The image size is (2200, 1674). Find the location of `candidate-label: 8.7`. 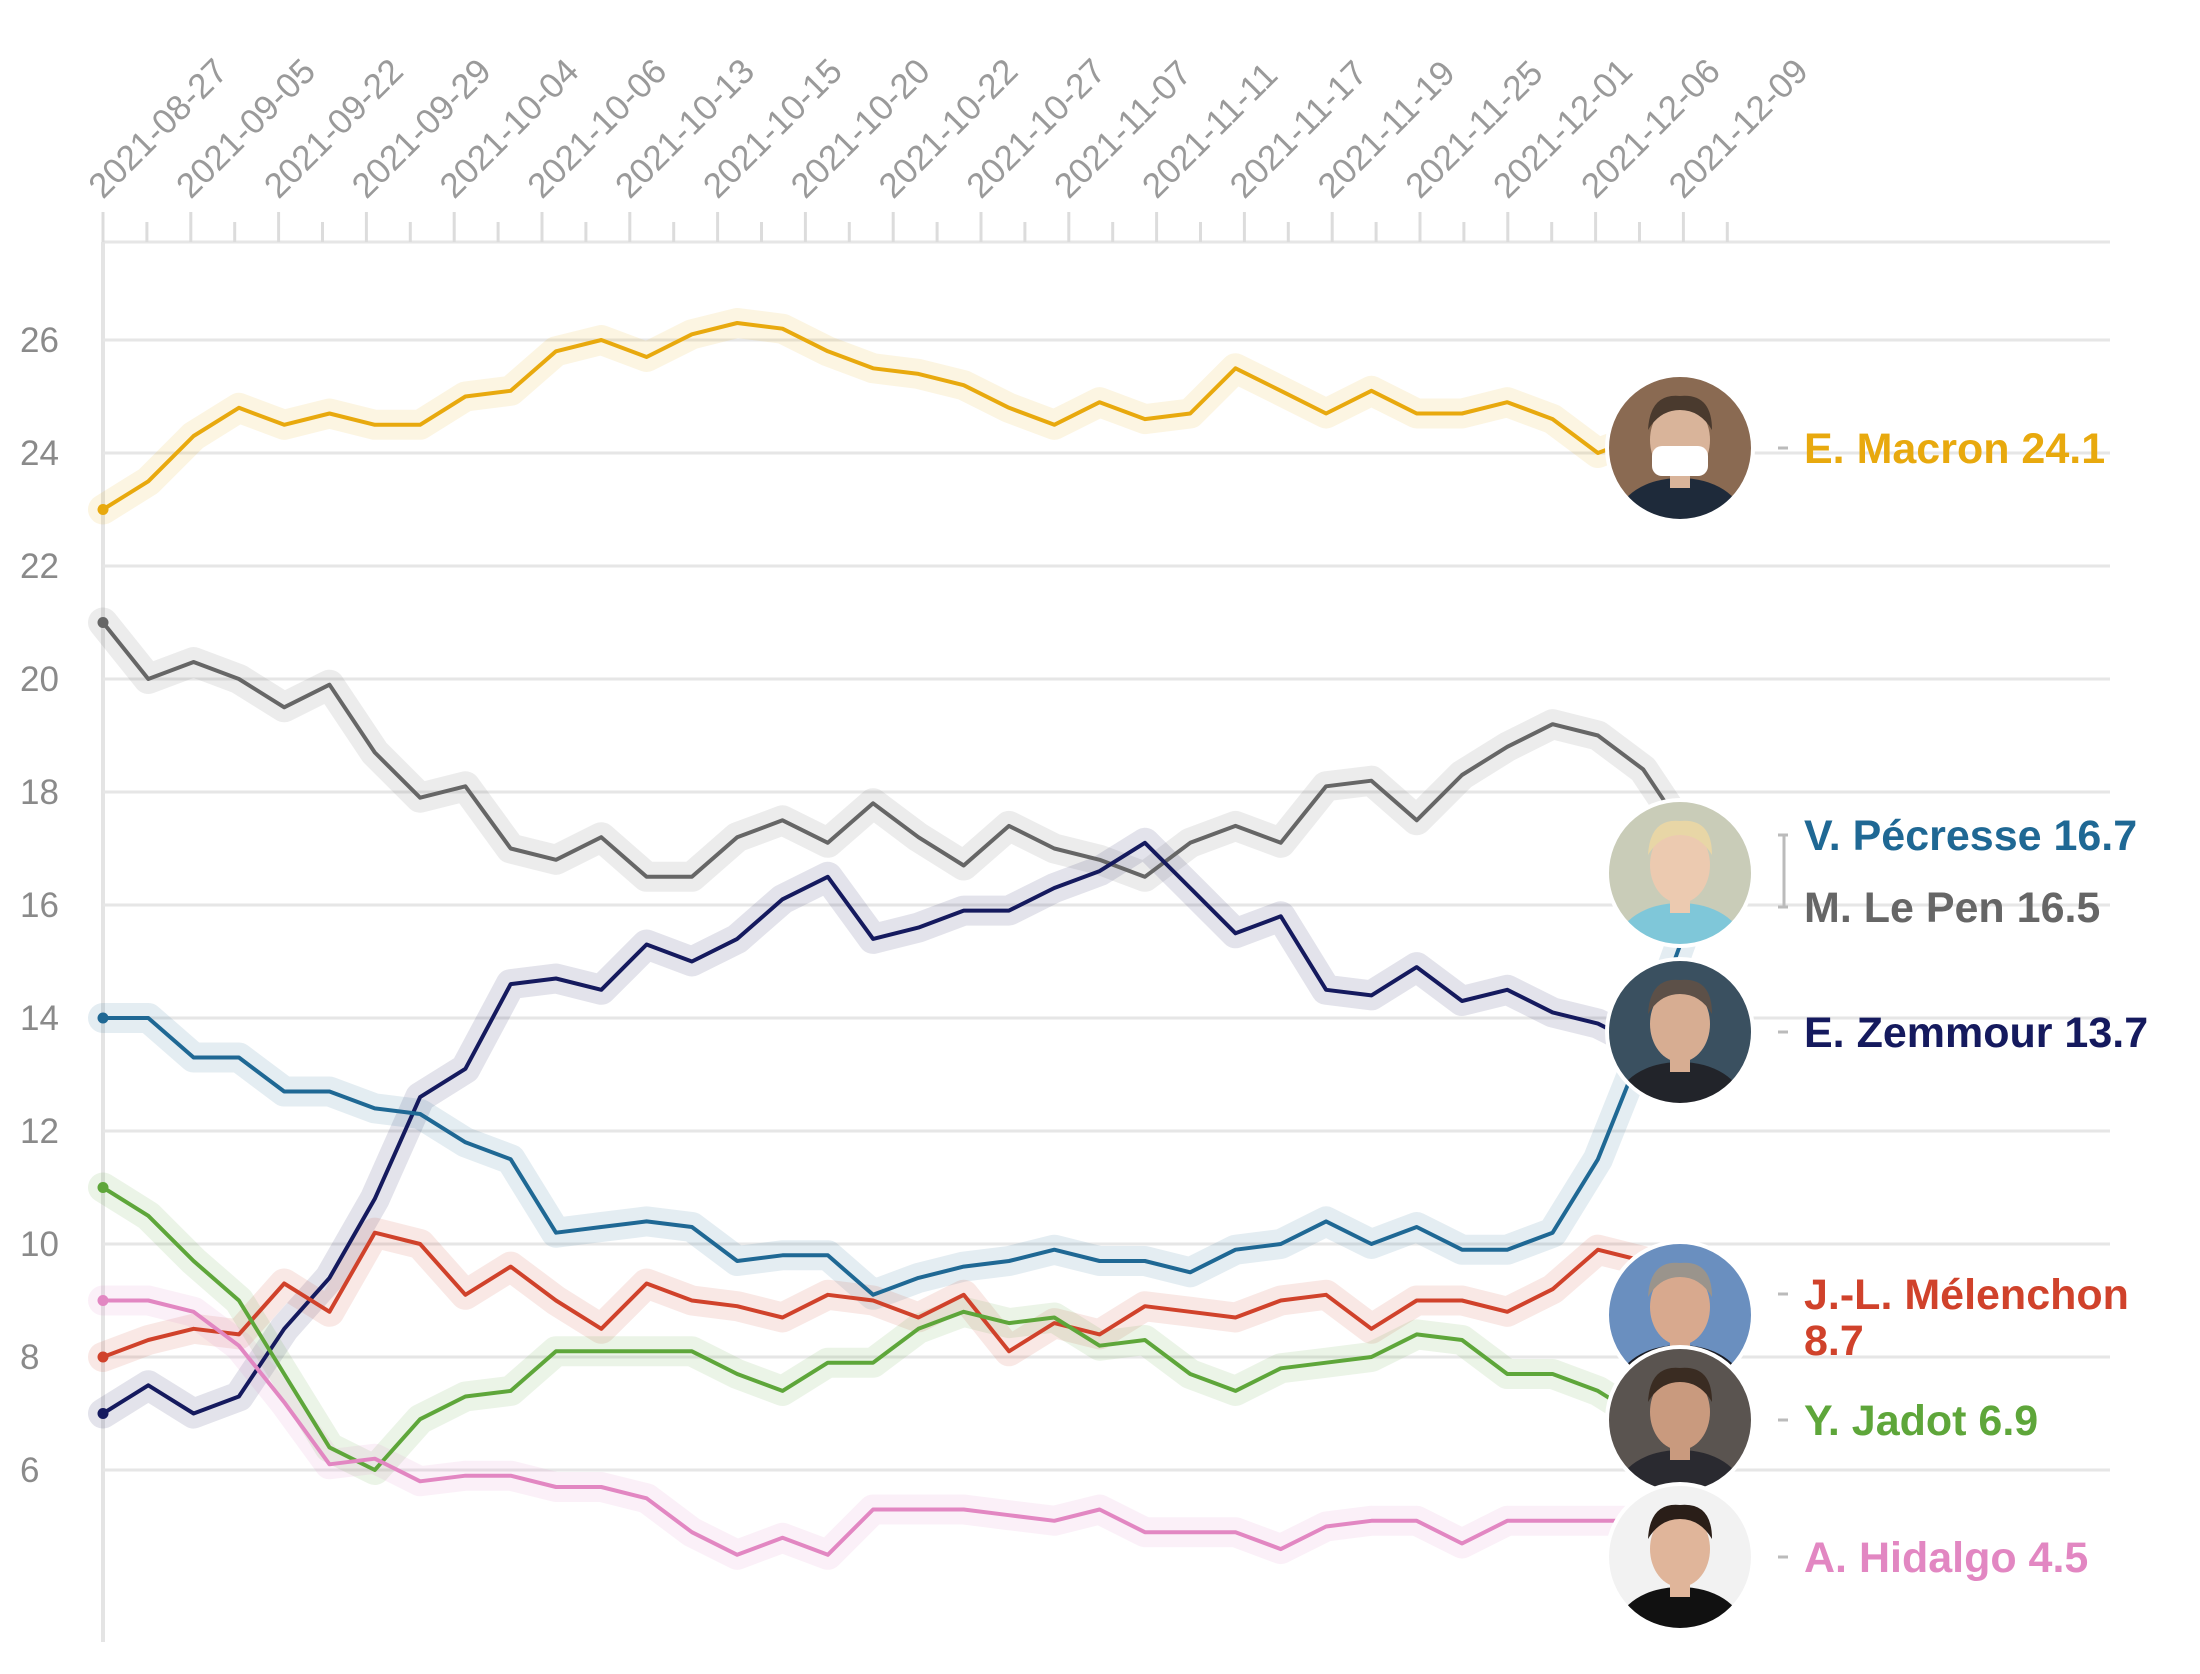

candidate-label: 8.7 is located at coordinates (1834, 1341).